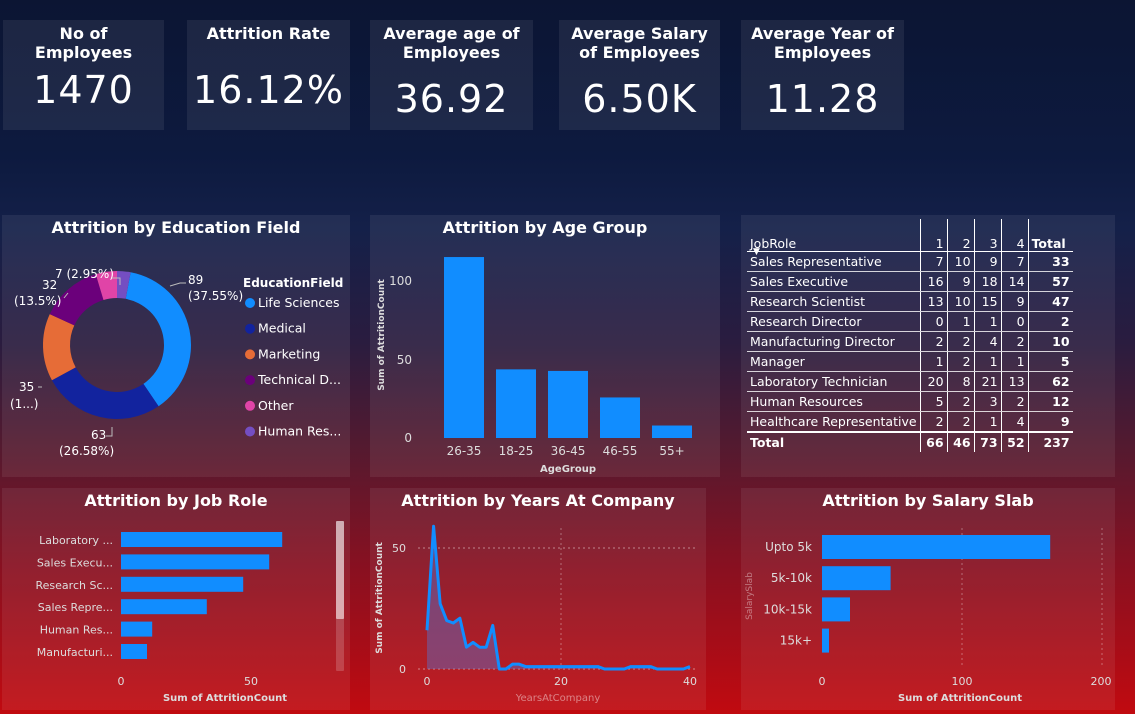 The width and height of the screenshot is (1135, 714). What do you see at coordinates (37, 301) in the screenshot?
I see `slice-label-technical-pct: (13.5%)` at bounding box center [37, 301].